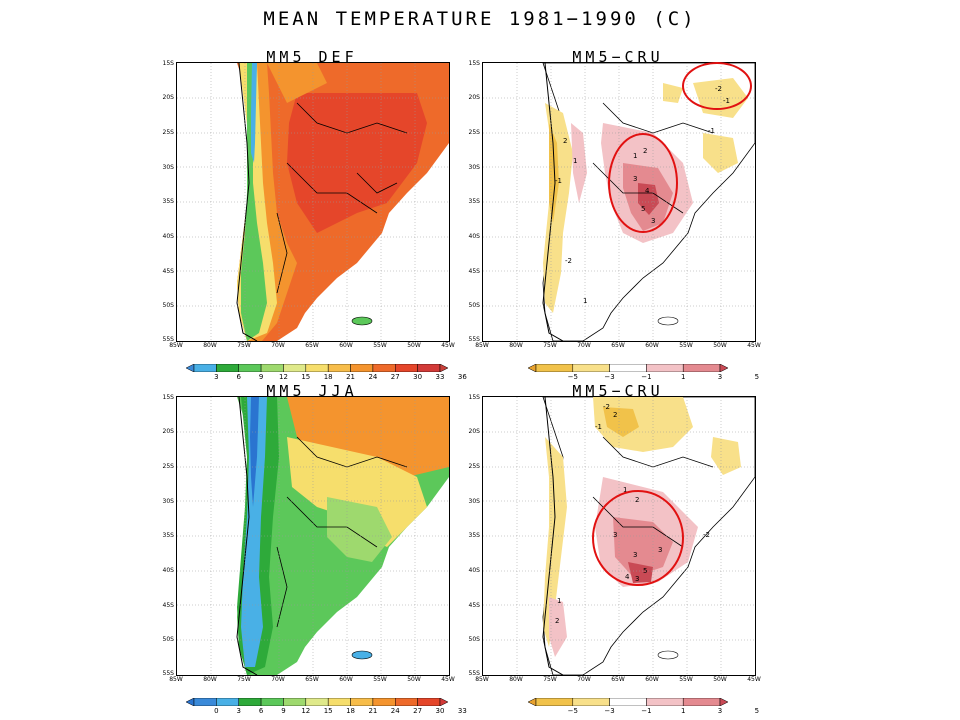 This screenshot has width=960, height=720. What do you see at coordinates (706, 535) in the screenshot?
I see `contour-label: -2` at bounding box center [706, 535].